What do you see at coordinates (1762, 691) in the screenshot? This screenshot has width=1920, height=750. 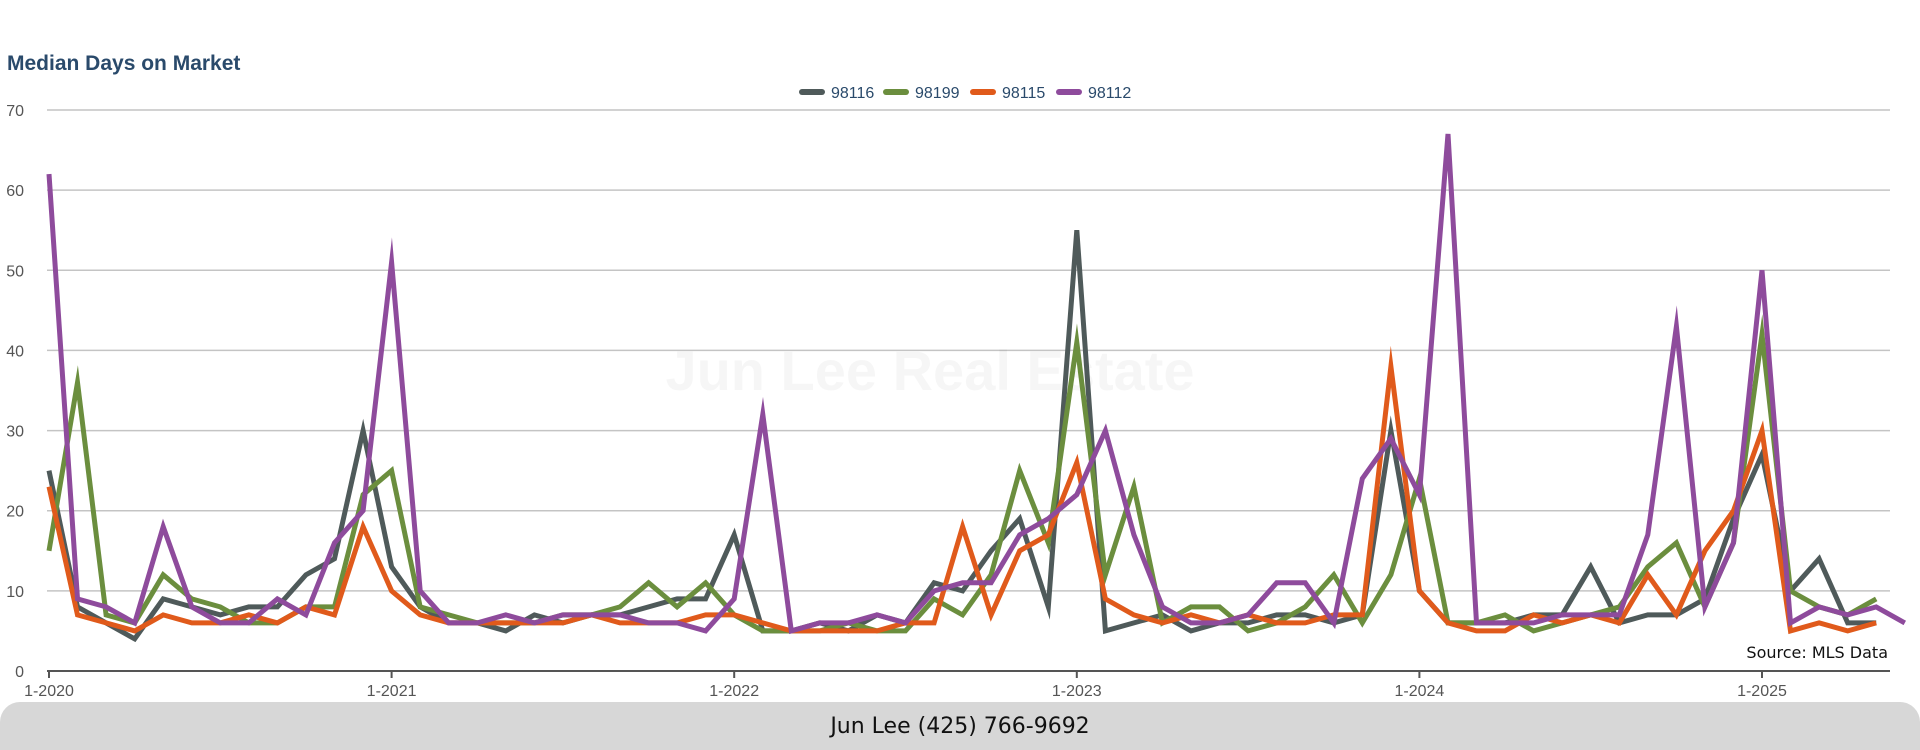 I see `x-tick-label-1-2025: 1-2025` at bounding box center [1762, 691].